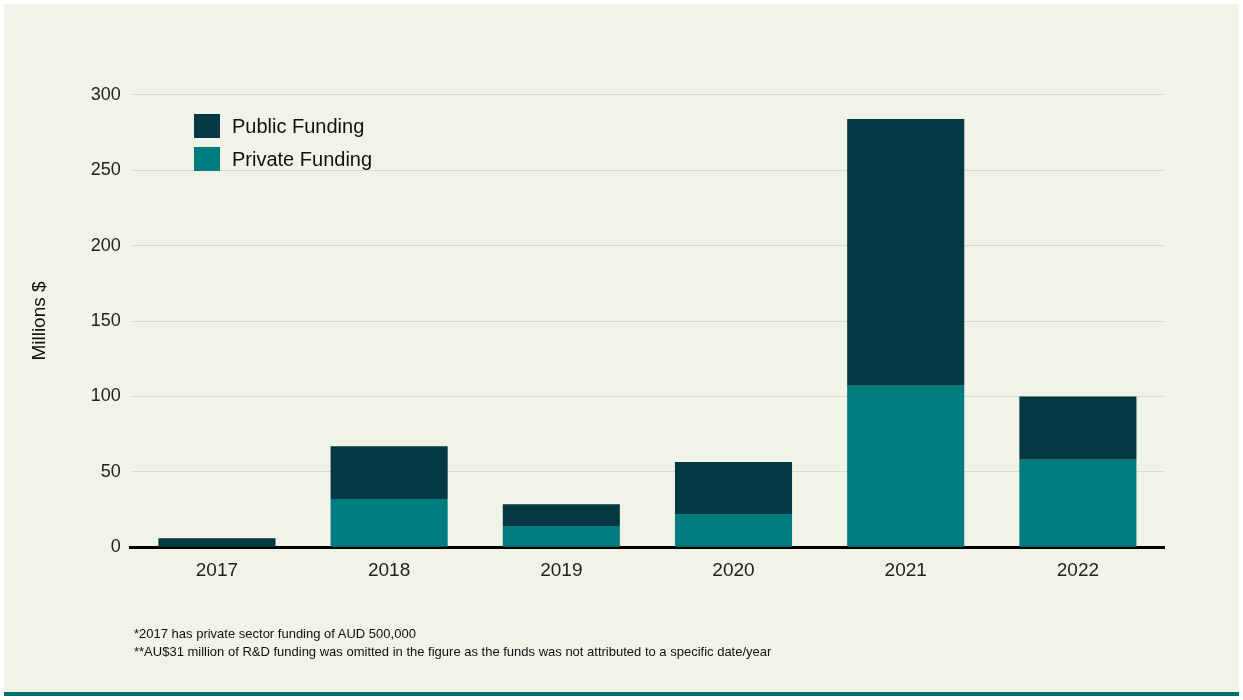  What do you see at coordinates (298, 126) in the screenshot?
I see `legend-label: Public Funding` at bounding box center [298, 126].